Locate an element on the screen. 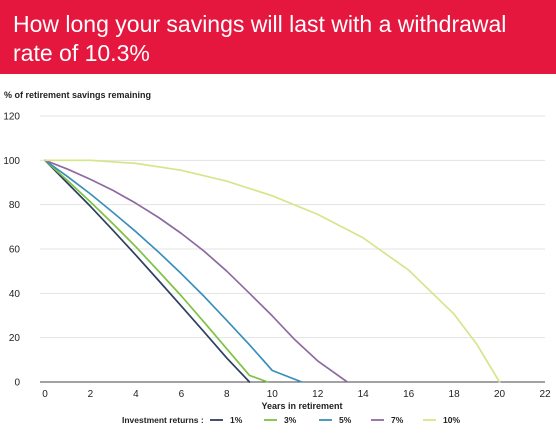 The width and height of the screenshot is (556, 444). x-tick-label: 10 is located at coordinates (273, 394).